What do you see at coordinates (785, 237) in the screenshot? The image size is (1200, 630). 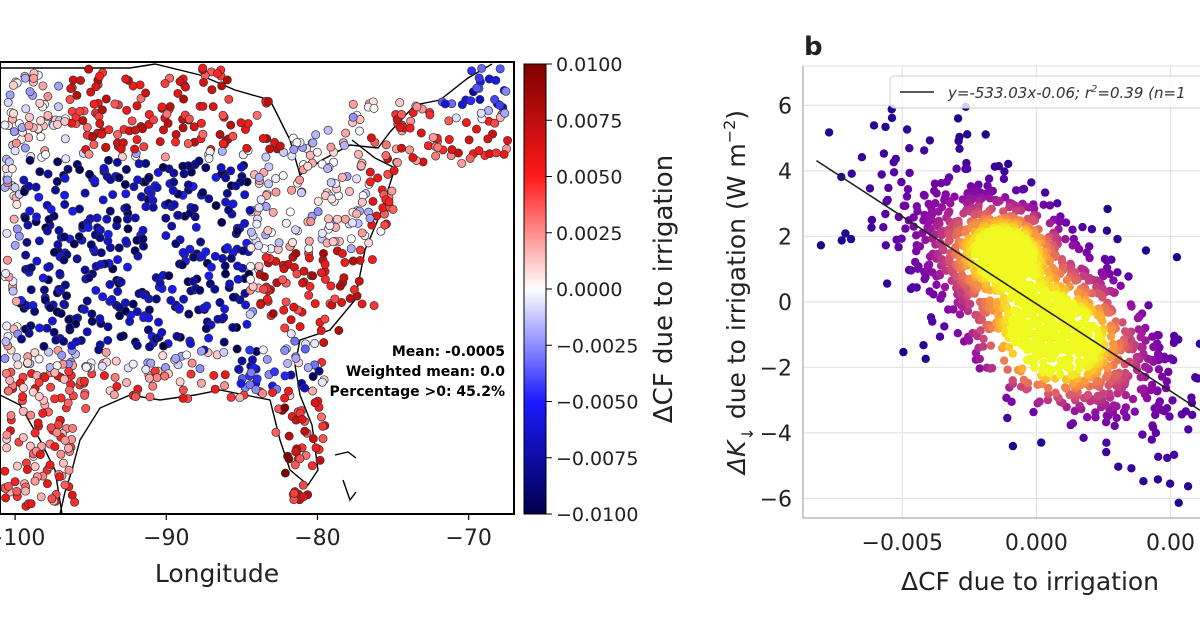 I see `y-tick-label: 2` at bounding box center [785, 237].